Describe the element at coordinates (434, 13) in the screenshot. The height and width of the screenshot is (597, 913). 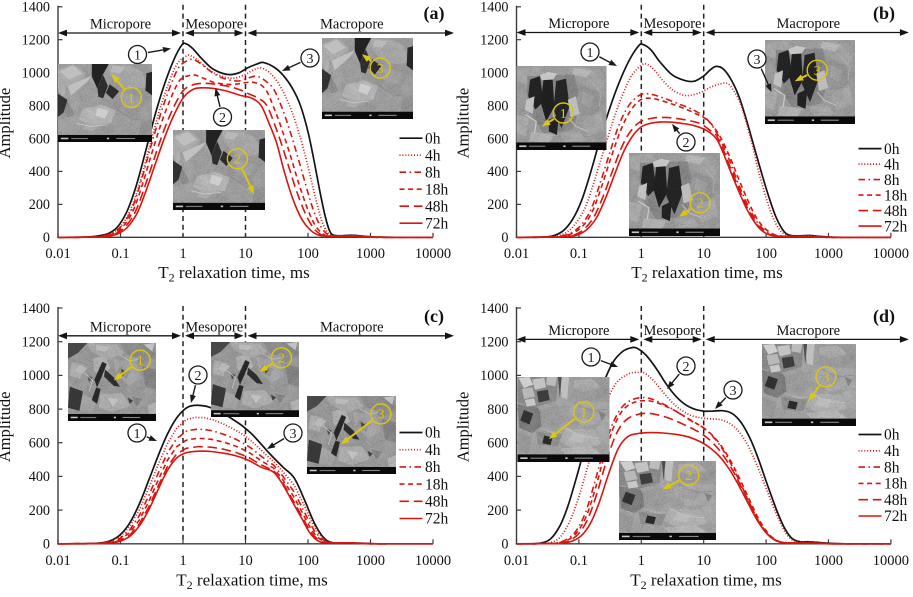
I see `svg-text: (a)` at that location.